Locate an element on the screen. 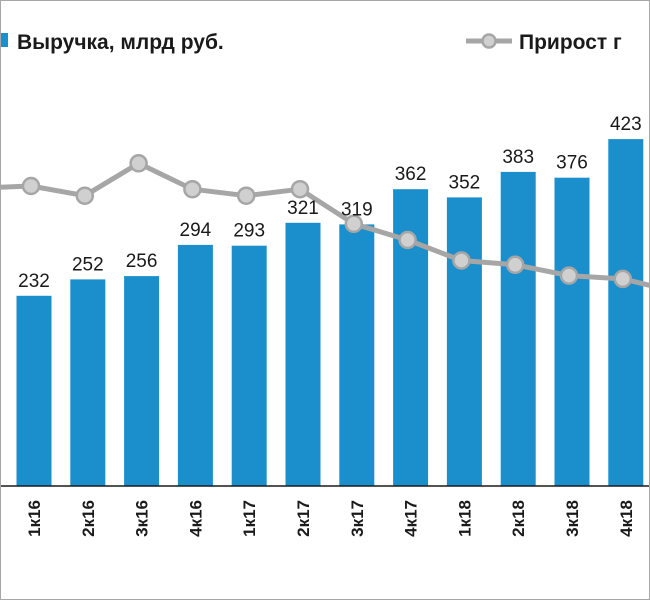 Image resolution: width=650 pixels, height=600 pixels. growth-marker-3к16 is located at coordinates (138, 163).